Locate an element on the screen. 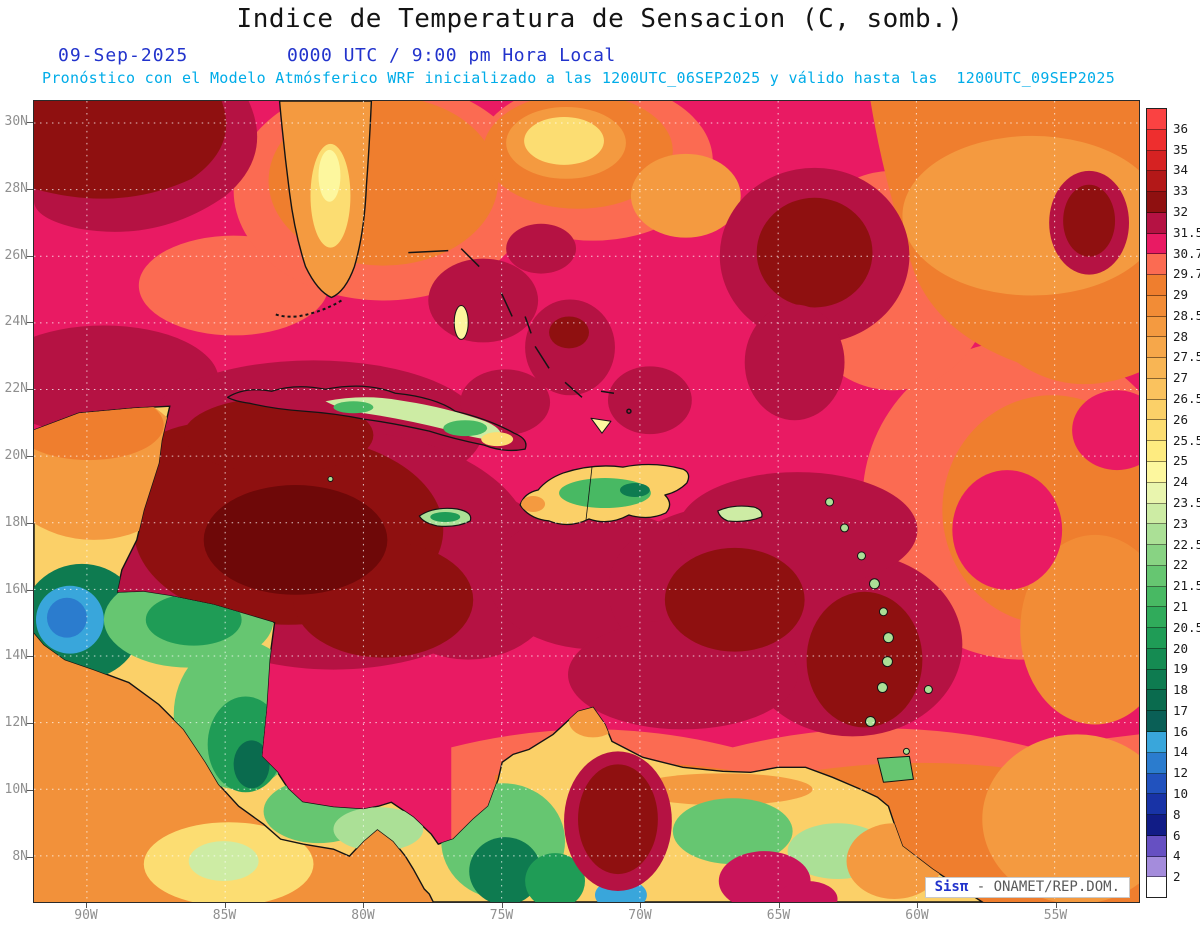 This screenshot has width=1200, height=927. colorbar-label: 6 is located at coordinates (1177, 835).